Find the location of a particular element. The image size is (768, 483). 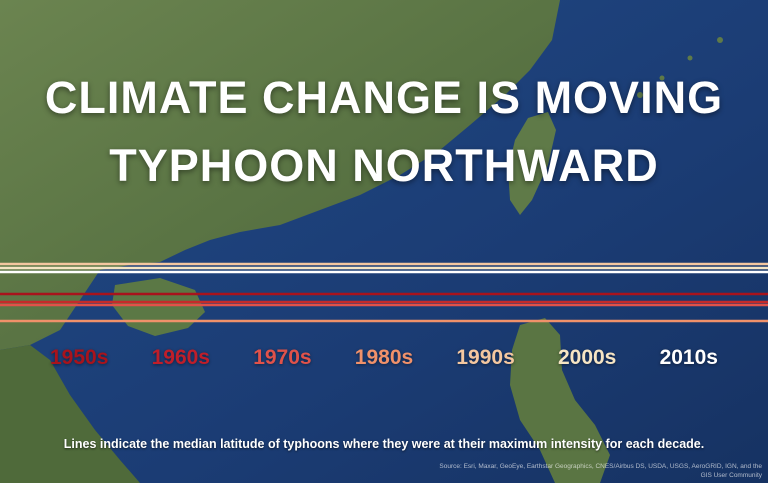

legend-1990s: 1990s is located at coordinates (485, 357).